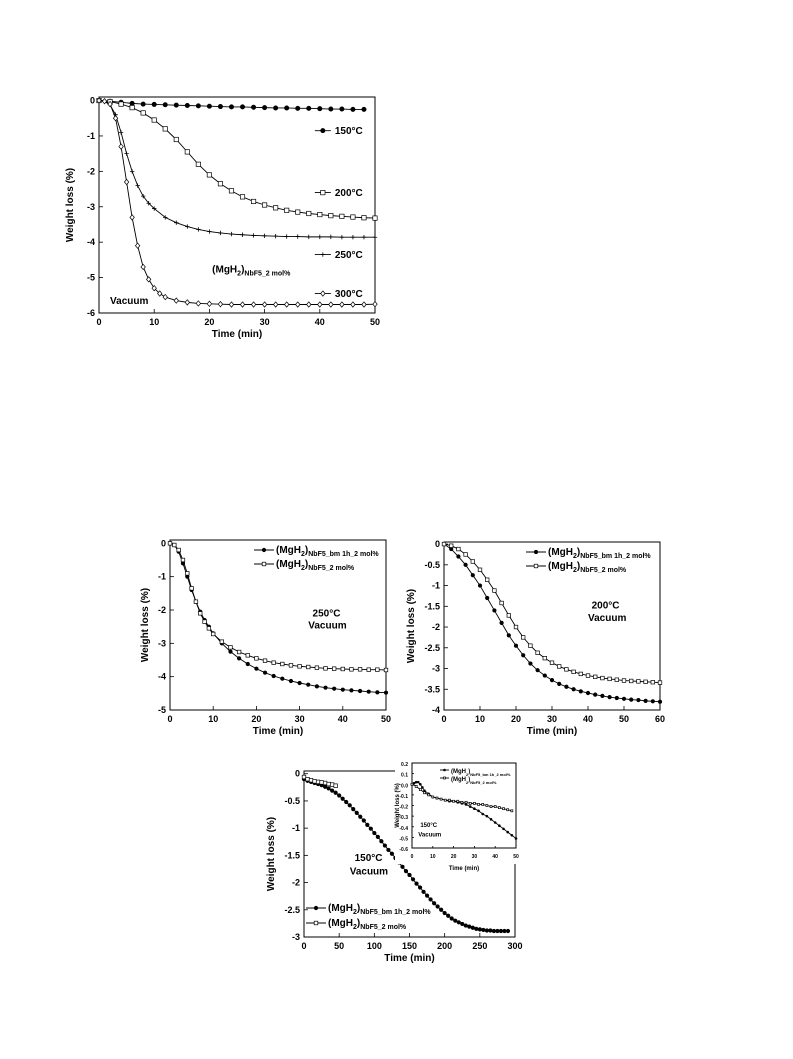 This screenshot has width=793, height=1059. Describe the element at coordinates (444, 946) in the screenshot. I see `x-tick-label: 200` at that location.